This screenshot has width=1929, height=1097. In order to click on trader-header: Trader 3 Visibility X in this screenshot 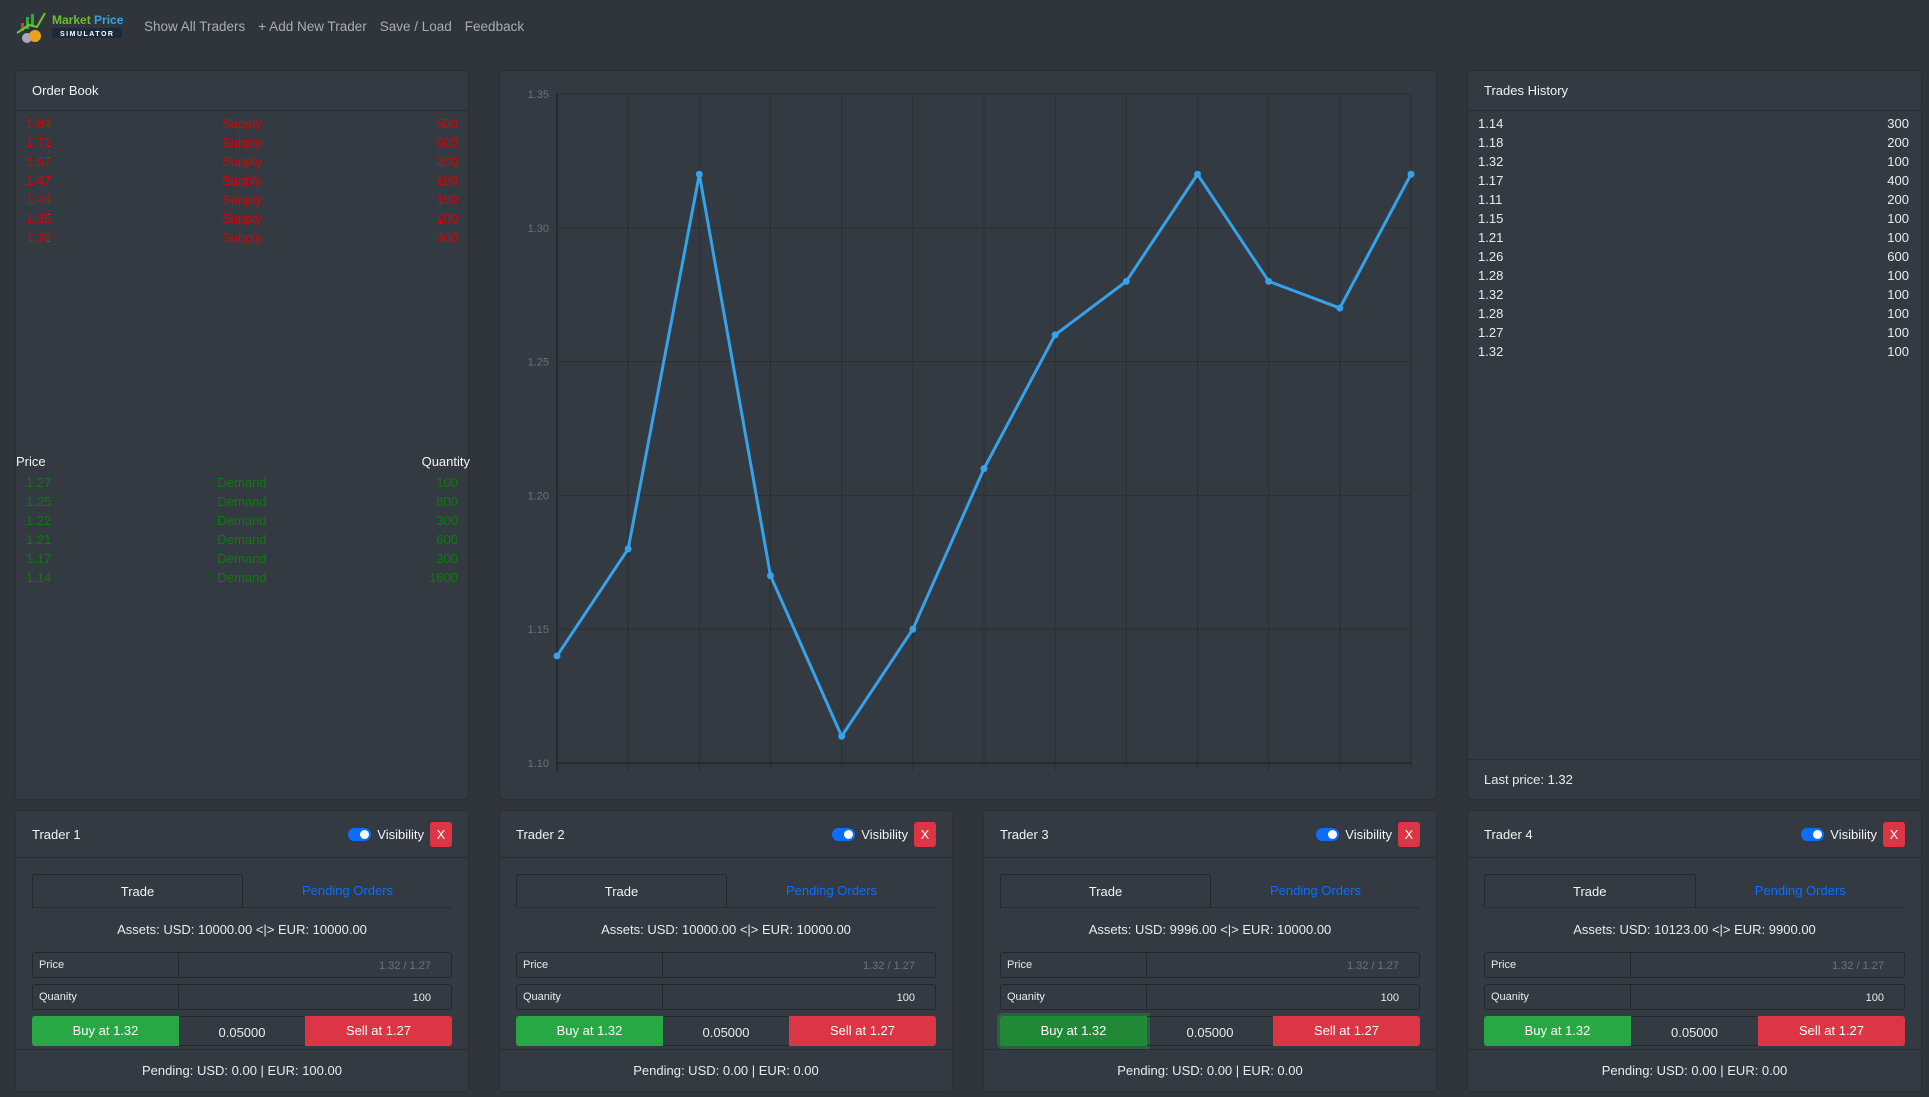, I will do `click(1210, 834)`.